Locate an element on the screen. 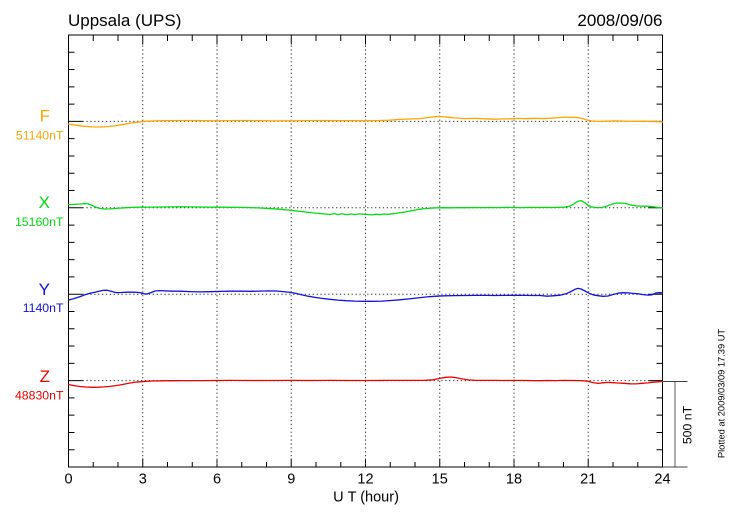 The image size is (730, 525). svg-text: Z is located at coordinates (45, 376).